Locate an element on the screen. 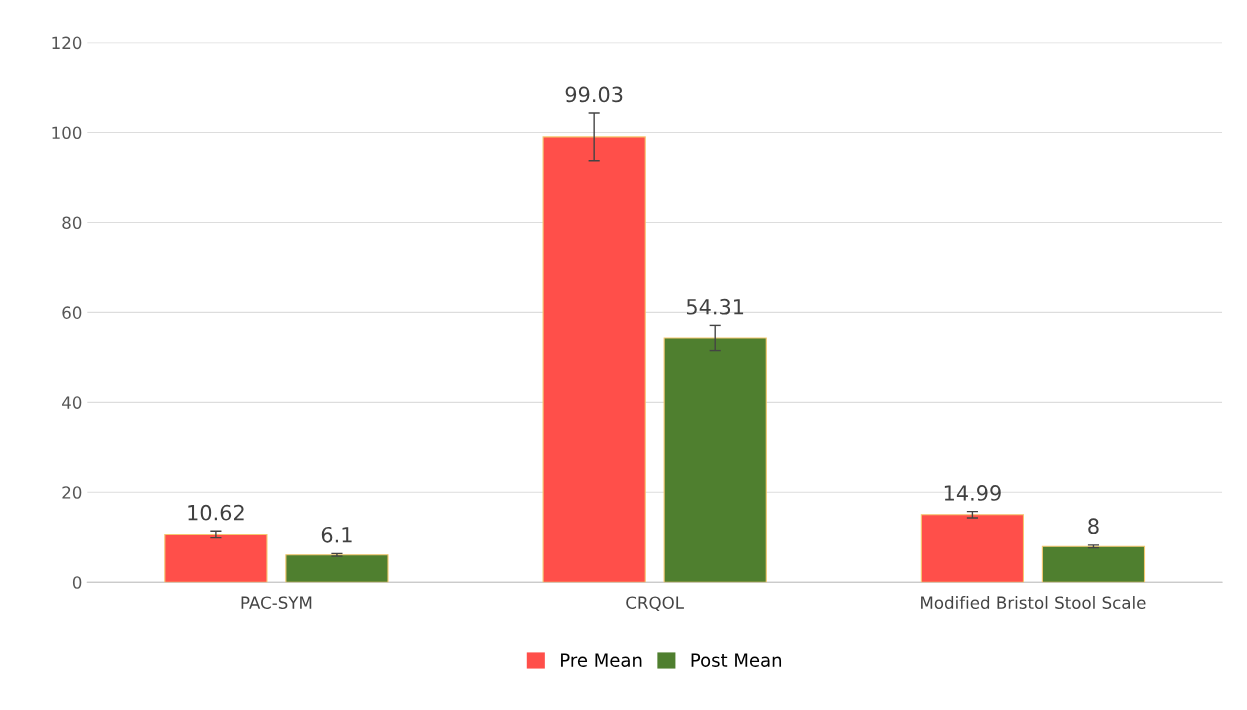 This screenshot has height=710, width=1247. y-tick-label: 80 is located at coordinates (72, 223).